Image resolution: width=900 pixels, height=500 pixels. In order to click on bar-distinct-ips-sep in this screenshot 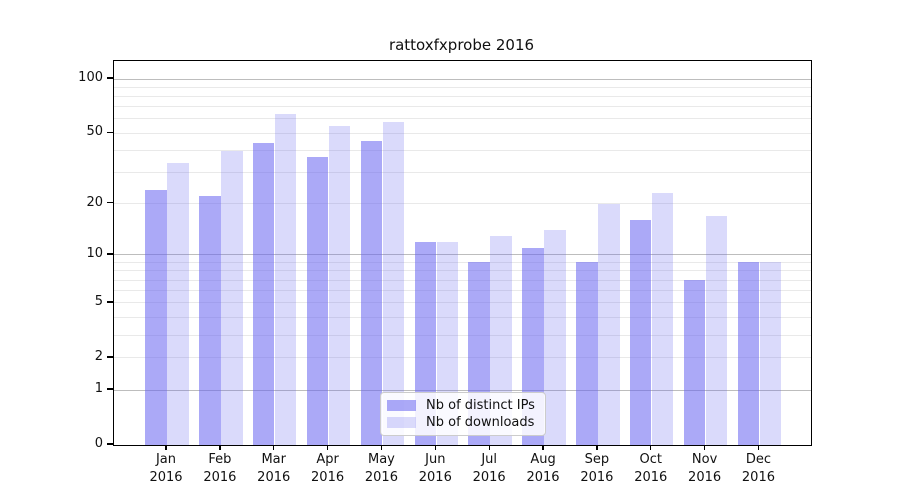, I will do `click(587, 353)`.